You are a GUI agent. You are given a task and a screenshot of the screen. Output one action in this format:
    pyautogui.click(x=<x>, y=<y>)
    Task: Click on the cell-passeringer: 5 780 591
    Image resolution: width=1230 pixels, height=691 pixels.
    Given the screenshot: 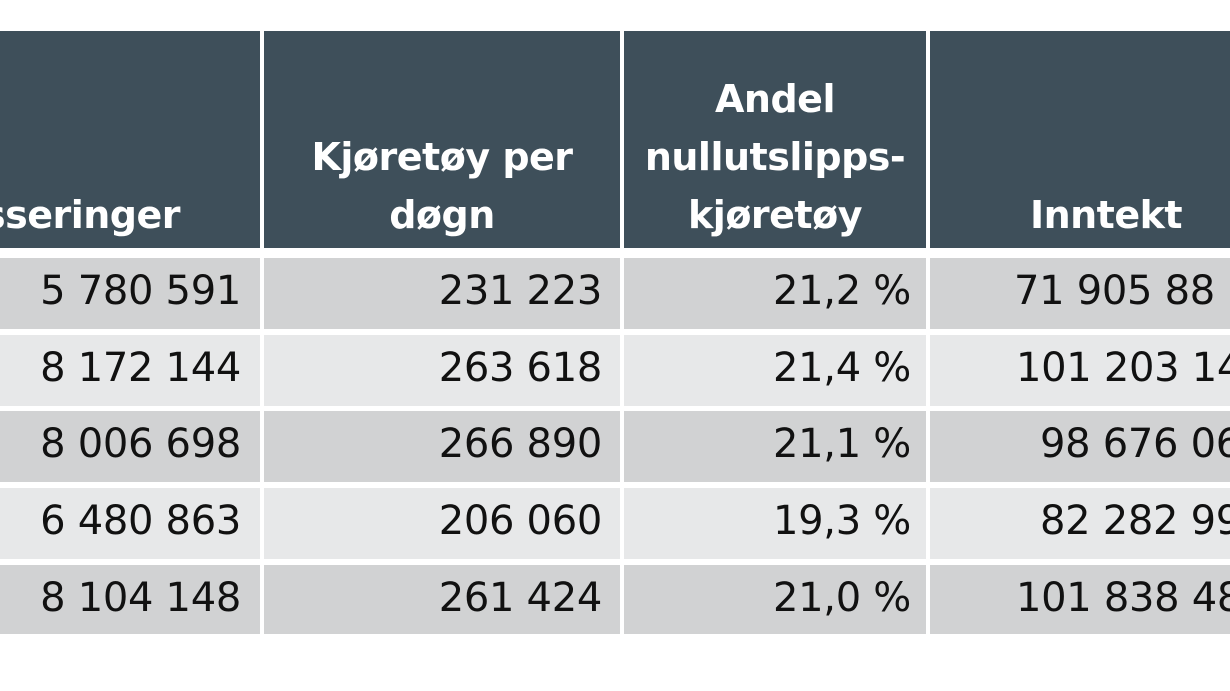 What is the action you would take?
    pyautogui.click(x=130, y=293)
    